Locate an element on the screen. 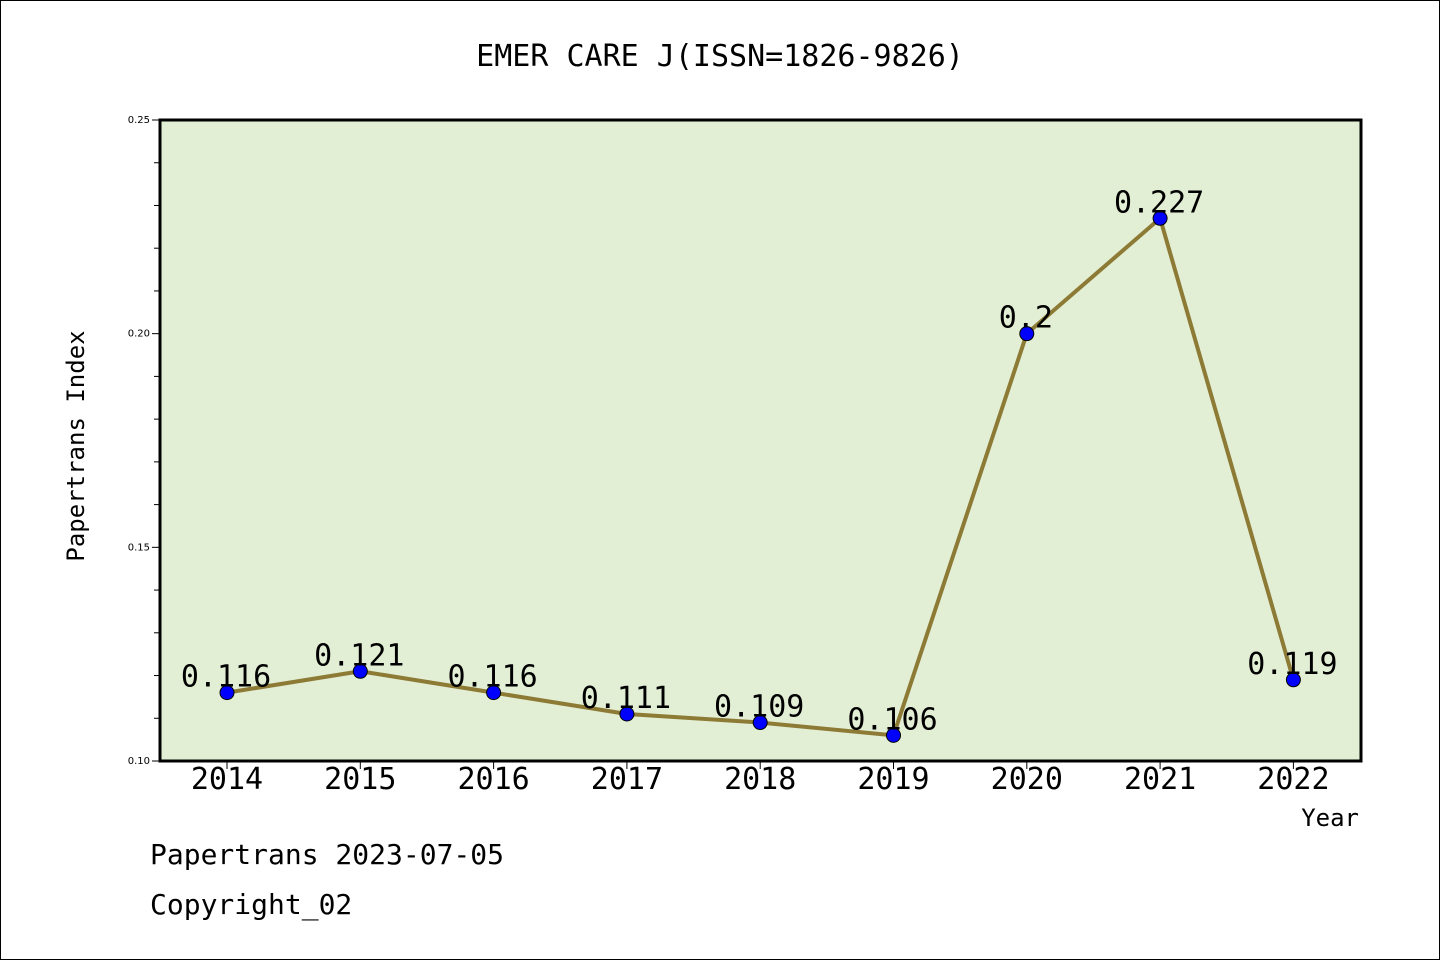  y-tick-label: 0.20 is located at coordinates (139, 334).